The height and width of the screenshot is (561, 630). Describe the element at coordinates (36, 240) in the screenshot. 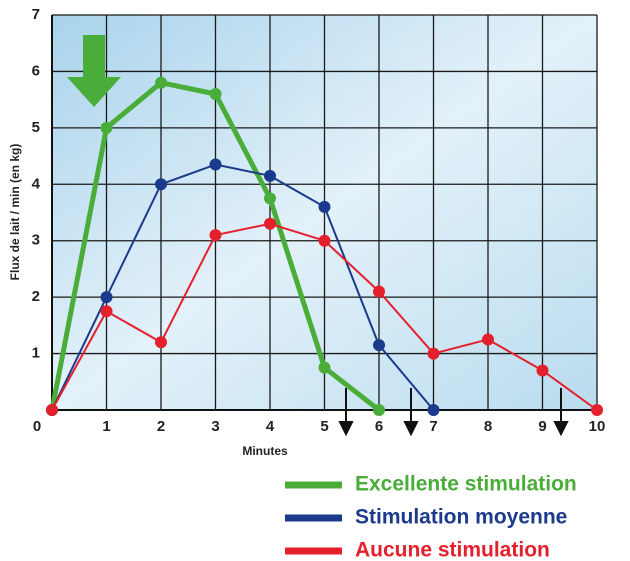

I see `y-tick-label: 3` at that location.